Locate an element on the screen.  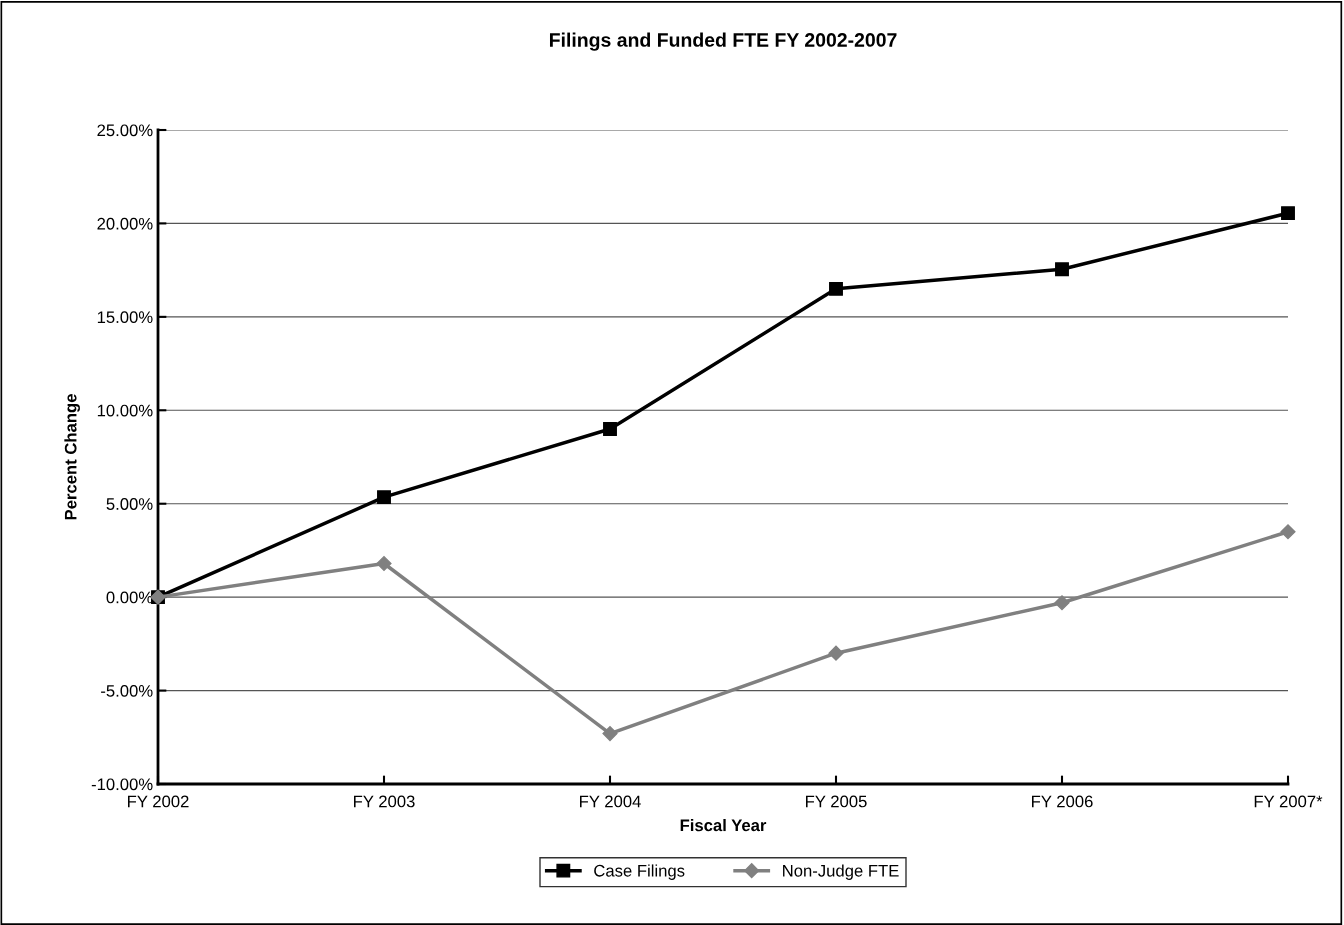
y-tick-label: 15.00% is located at coordinates (125, 317).